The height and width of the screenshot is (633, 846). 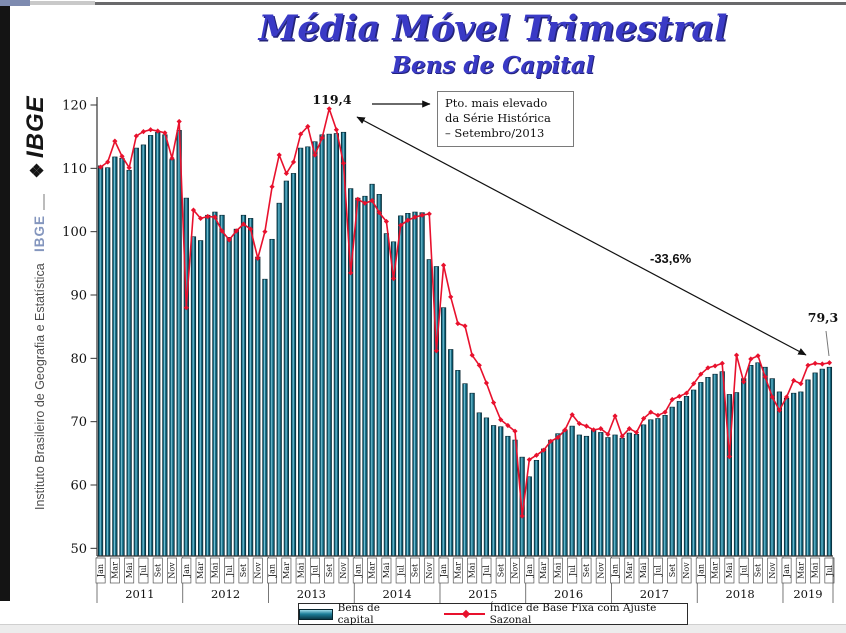 What do you see at coordinates (5, 303) in the screenshot?
I see `sidebar-black-band` at bounding box center [5, 303].